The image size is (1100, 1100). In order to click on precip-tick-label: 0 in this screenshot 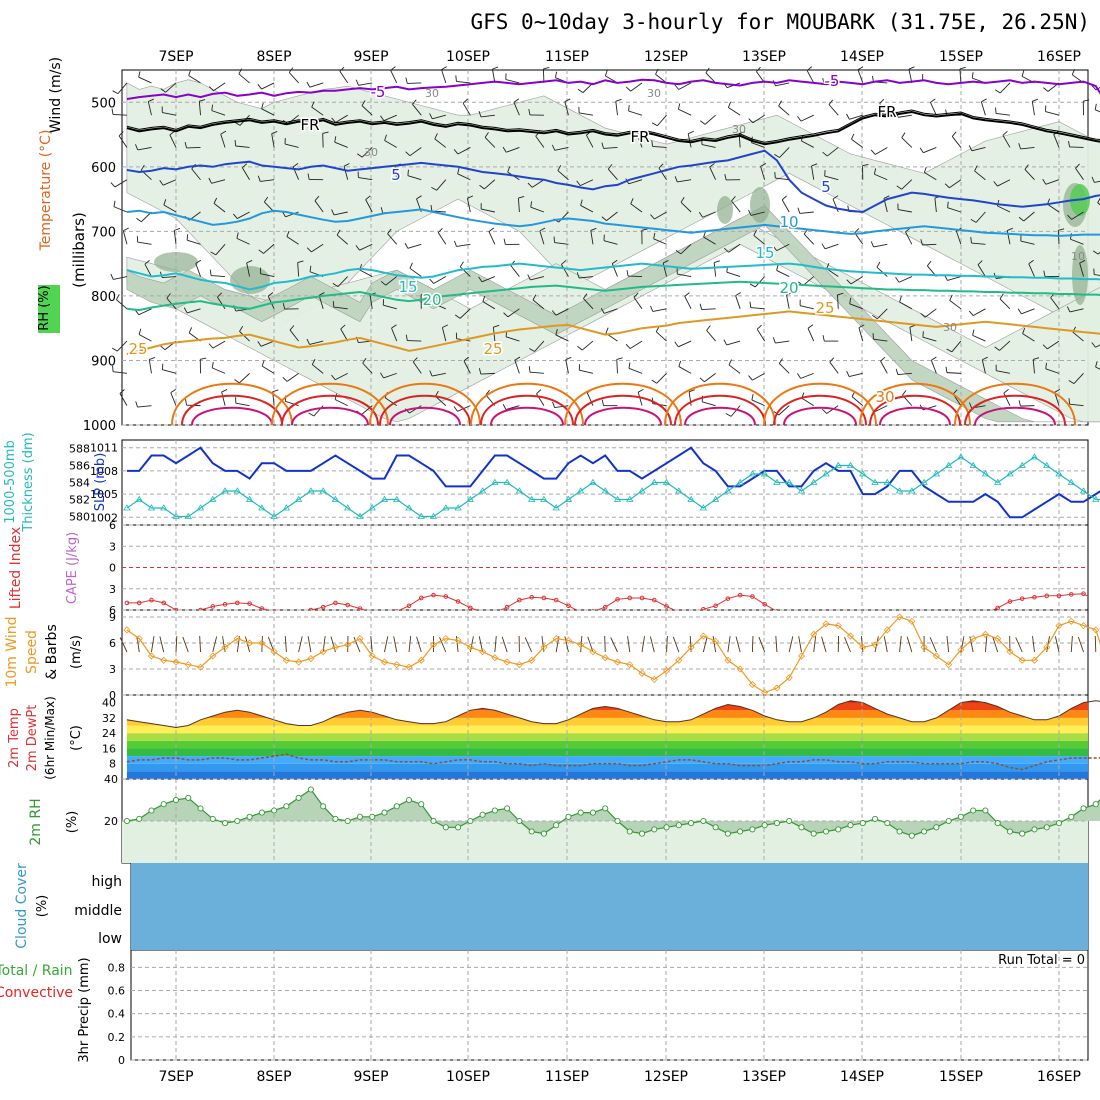, I will do `click(121, 1060)`.